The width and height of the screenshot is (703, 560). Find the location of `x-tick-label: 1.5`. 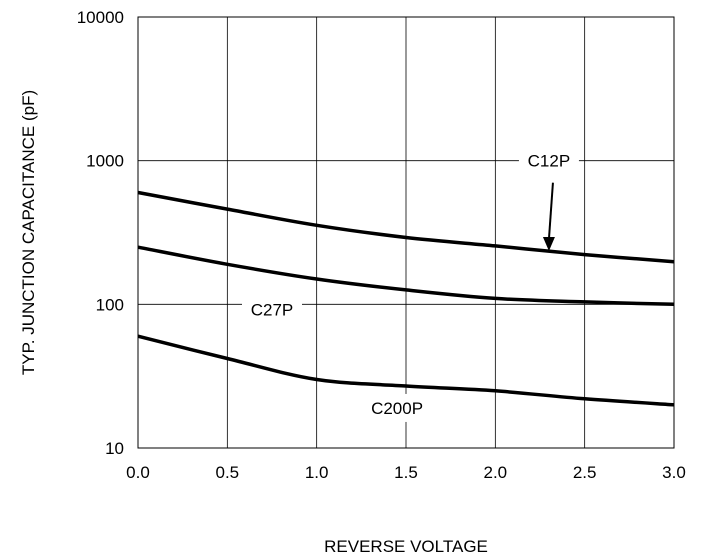

x-tick-label: 1.5 is located at coordinates (406, 472).